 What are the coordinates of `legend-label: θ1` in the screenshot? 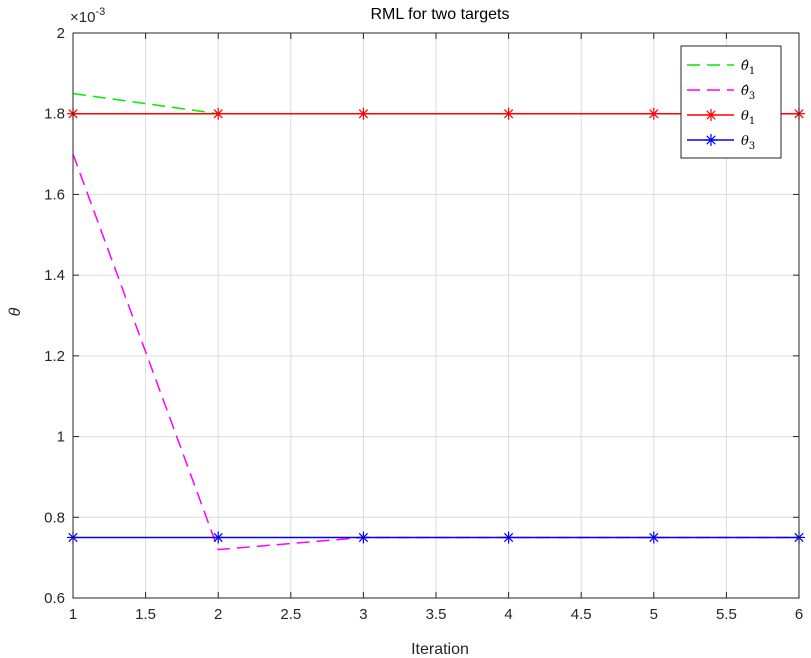 It's located at (748, 118).